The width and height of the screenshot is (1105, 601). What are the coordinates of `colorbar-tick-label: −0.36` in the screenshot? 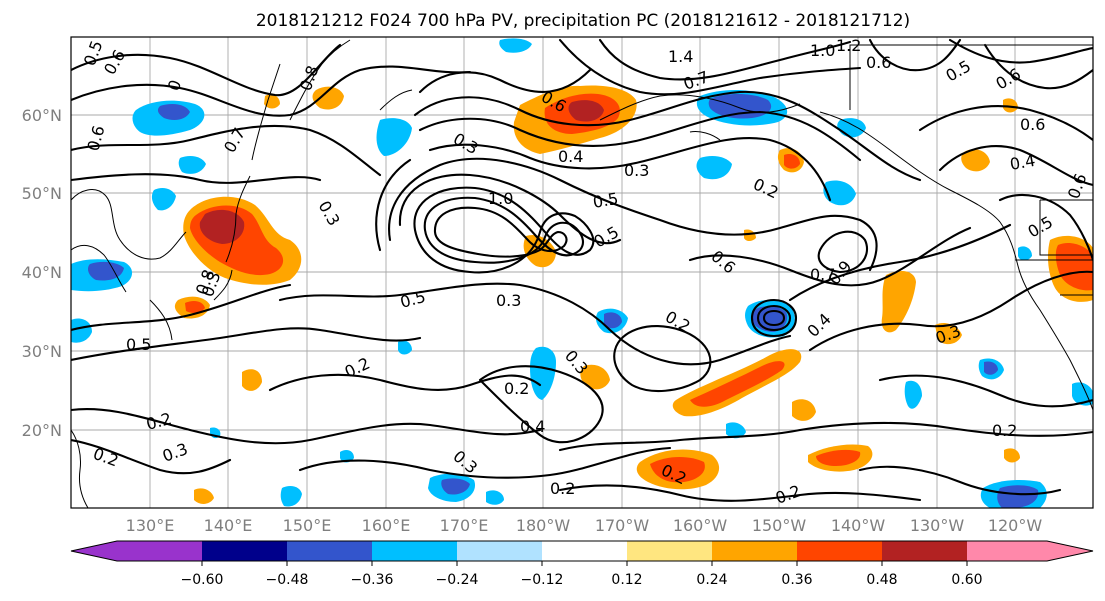 It's located at (372, 580).